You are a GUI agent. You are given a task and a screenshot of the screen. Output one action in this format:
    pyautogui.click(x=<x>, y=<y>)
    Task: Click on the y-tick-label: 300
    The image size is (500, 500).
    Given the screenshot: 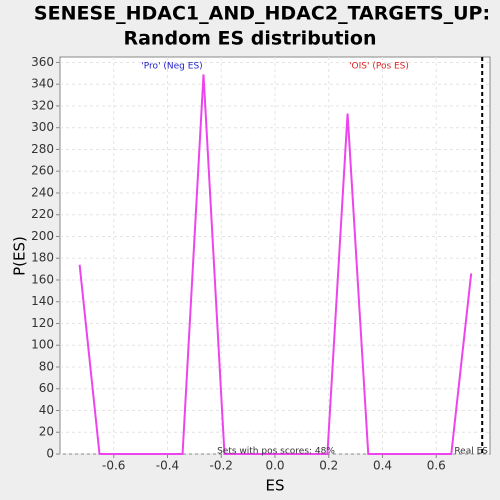 What is the action you would take?
    pyautogui.click(x=42, y=127)
    